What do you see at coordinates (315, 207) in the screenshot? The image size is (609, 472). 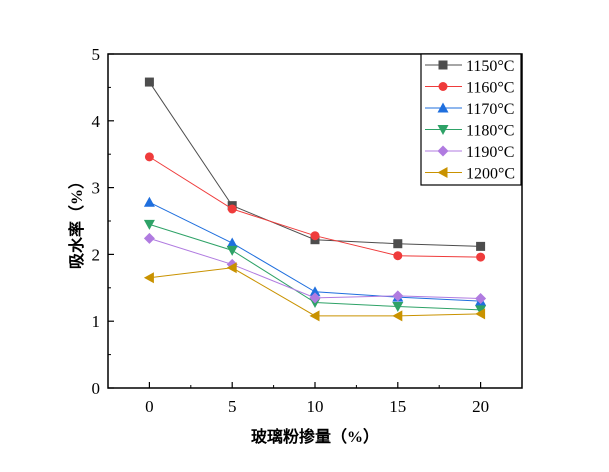 I see `series-1160°C` at bounding box center [315, 207].